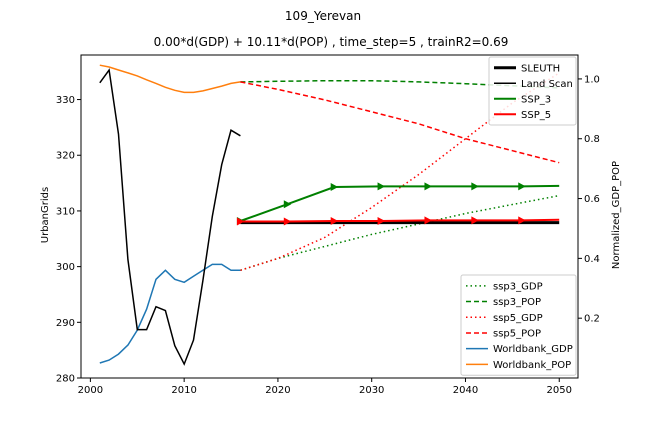  I want to click on legend-label-land-scan: Land Scan, so click(547, 84).